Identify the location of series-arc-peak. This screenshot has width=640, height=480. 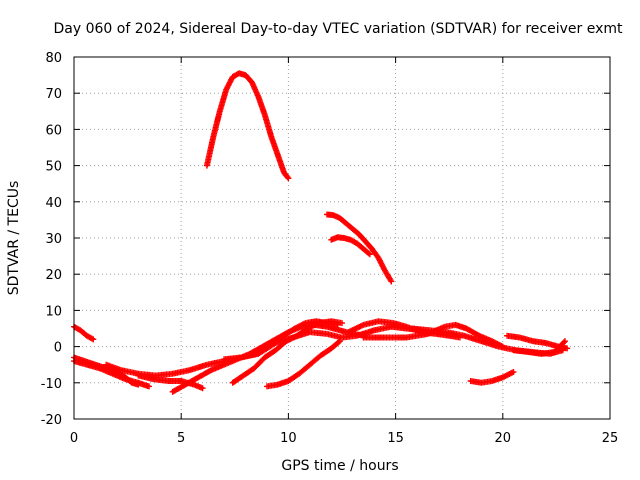
(247, 126).